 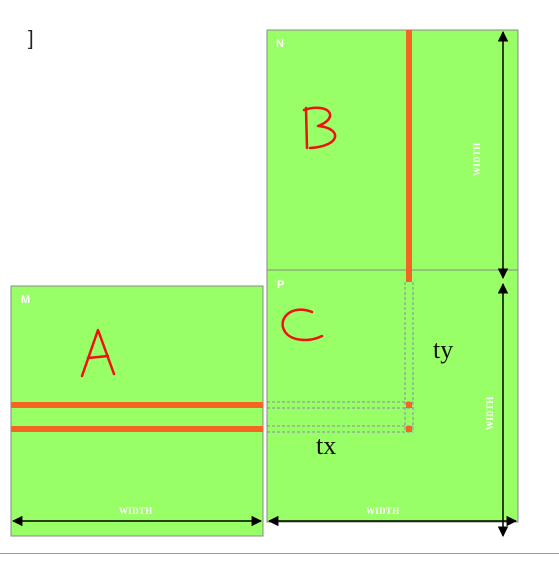 I want to click on ty-label: ty, so click(x=443, y=349).